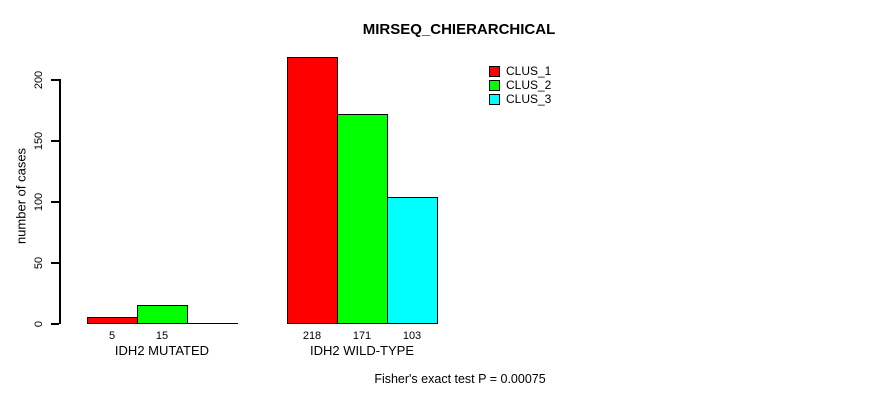 This screenshot has height=400, width=890. What do you see at coordinates (460, 379) in the screenshot?
I see `annotation-text: Fisher's exact test P = 0.00075` at bounding box center [460, 379].